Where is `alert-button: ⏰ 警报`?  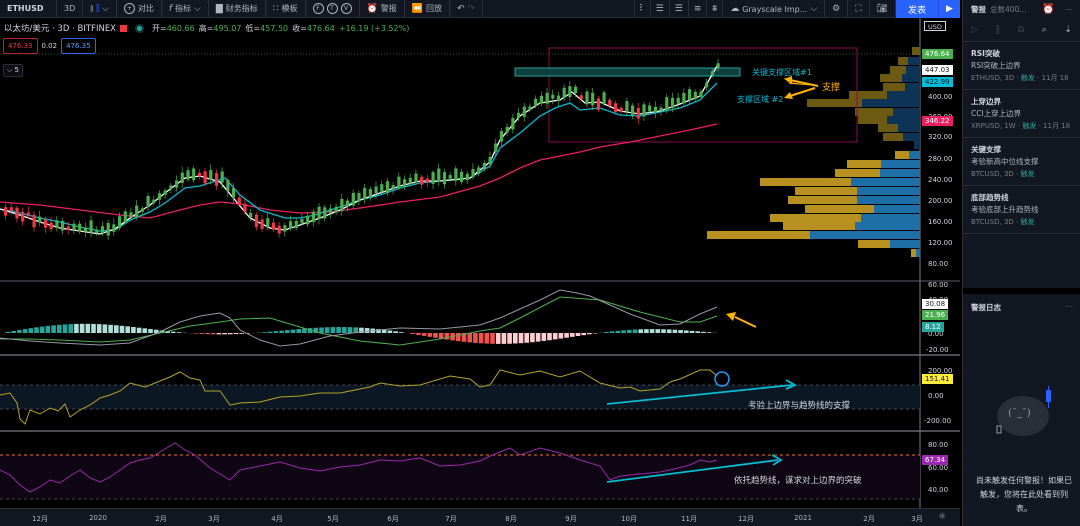
alert-button: ⏰ 警报 is located at coordinates (382, 8).